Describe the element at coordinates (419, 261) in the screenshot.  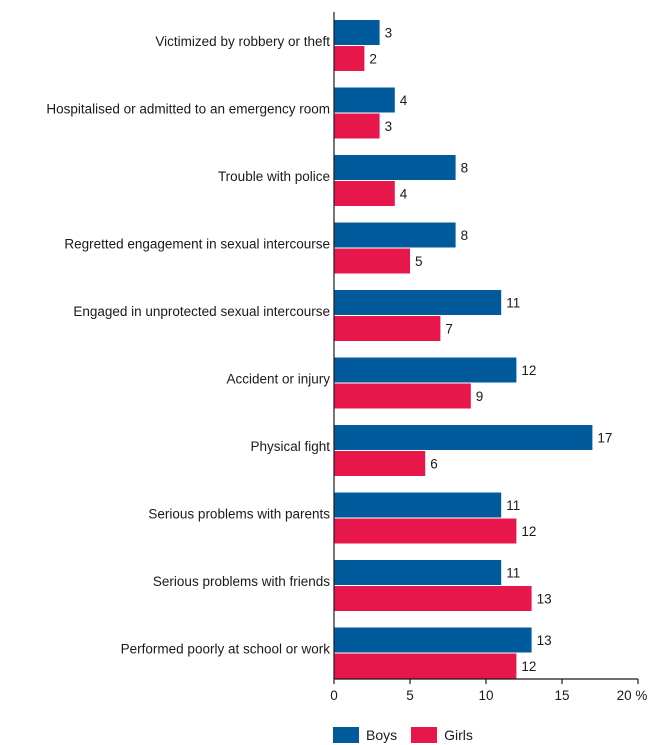
I see `data-label-girls: 5` at that location.